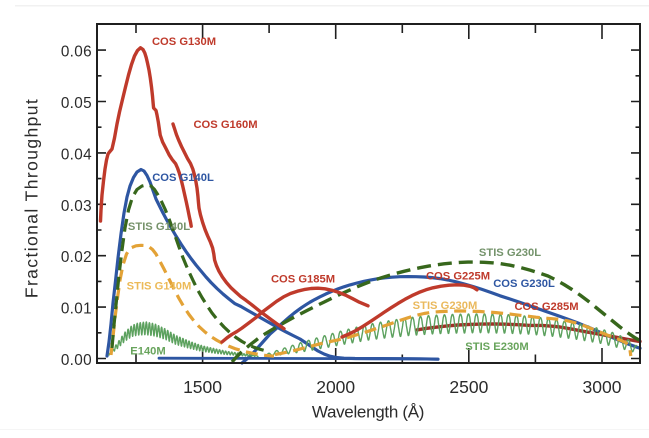 Image resolution: width=649 pixels, height=438 pixels. Describe the element at coordinates (76, 257) in the screenshot. I see `svg-text: 0.02` at that location.